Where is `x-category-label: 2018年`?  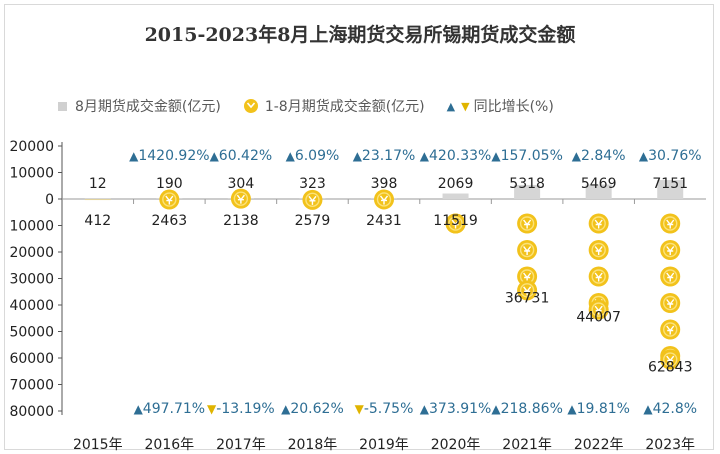 x-category-label: 2018年 is located at coordinates (313, 445).